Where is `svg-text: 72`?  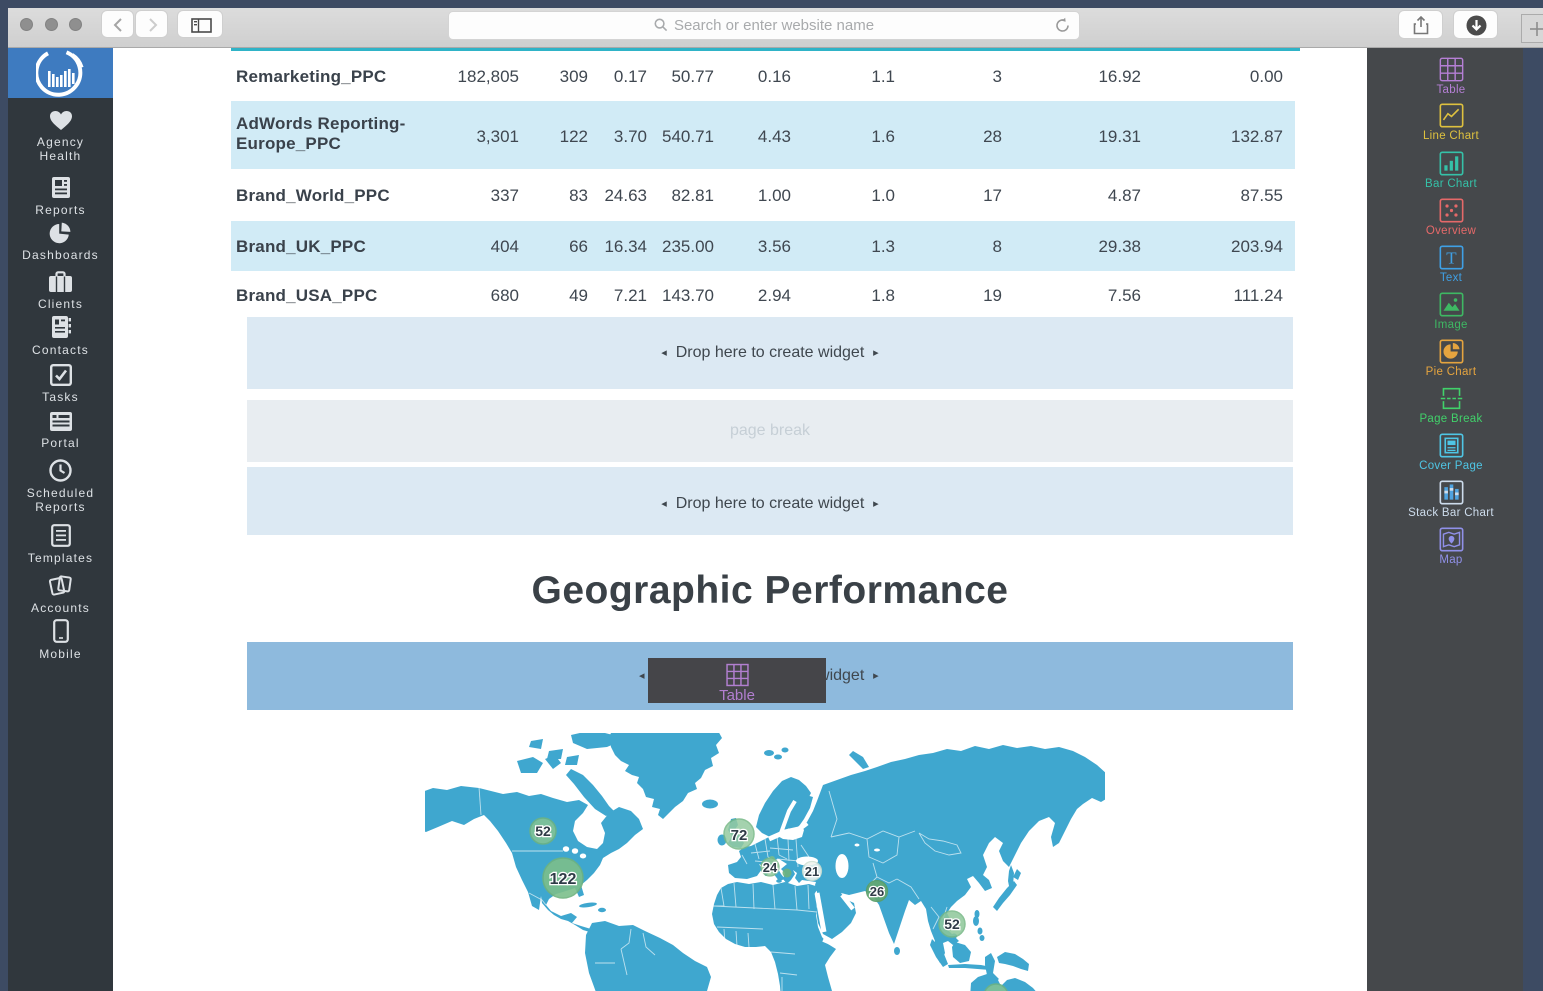 svg-text: 72 is located at coordinates (739, 835).